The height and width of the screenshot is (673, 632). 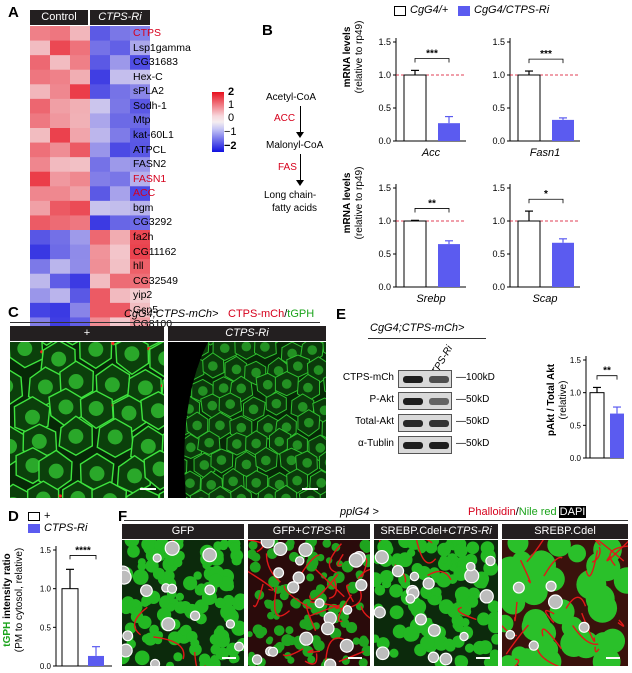 I want to click on micrograph-f-srebp-ctps-ri, so click(x=436, y=603).